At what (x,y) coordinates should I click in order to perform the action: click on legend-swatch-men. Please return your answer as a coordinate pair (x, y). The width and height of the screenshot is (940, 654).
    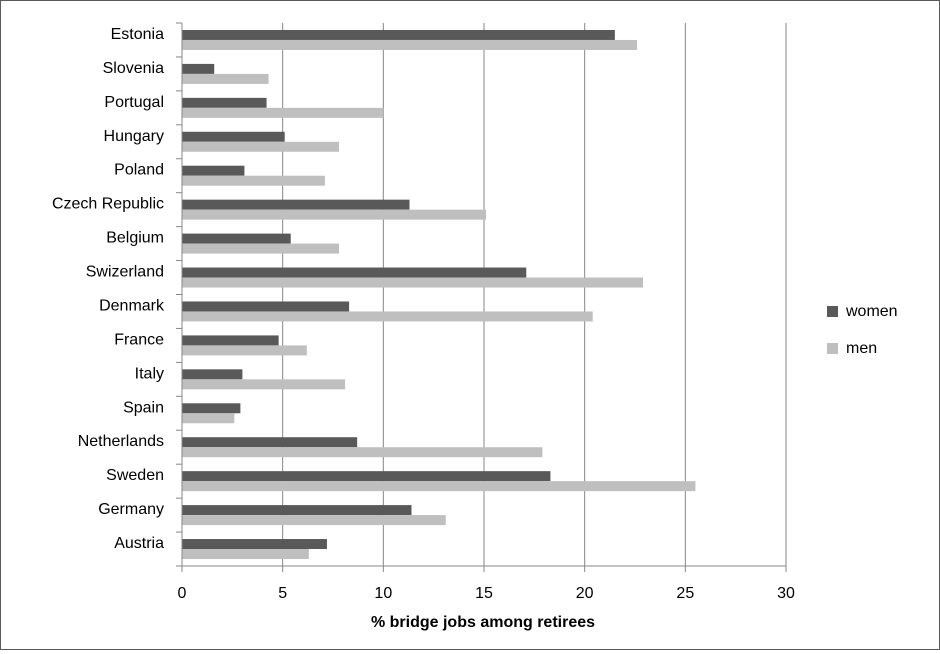
    Looking at the image, I should click on (832, 348).